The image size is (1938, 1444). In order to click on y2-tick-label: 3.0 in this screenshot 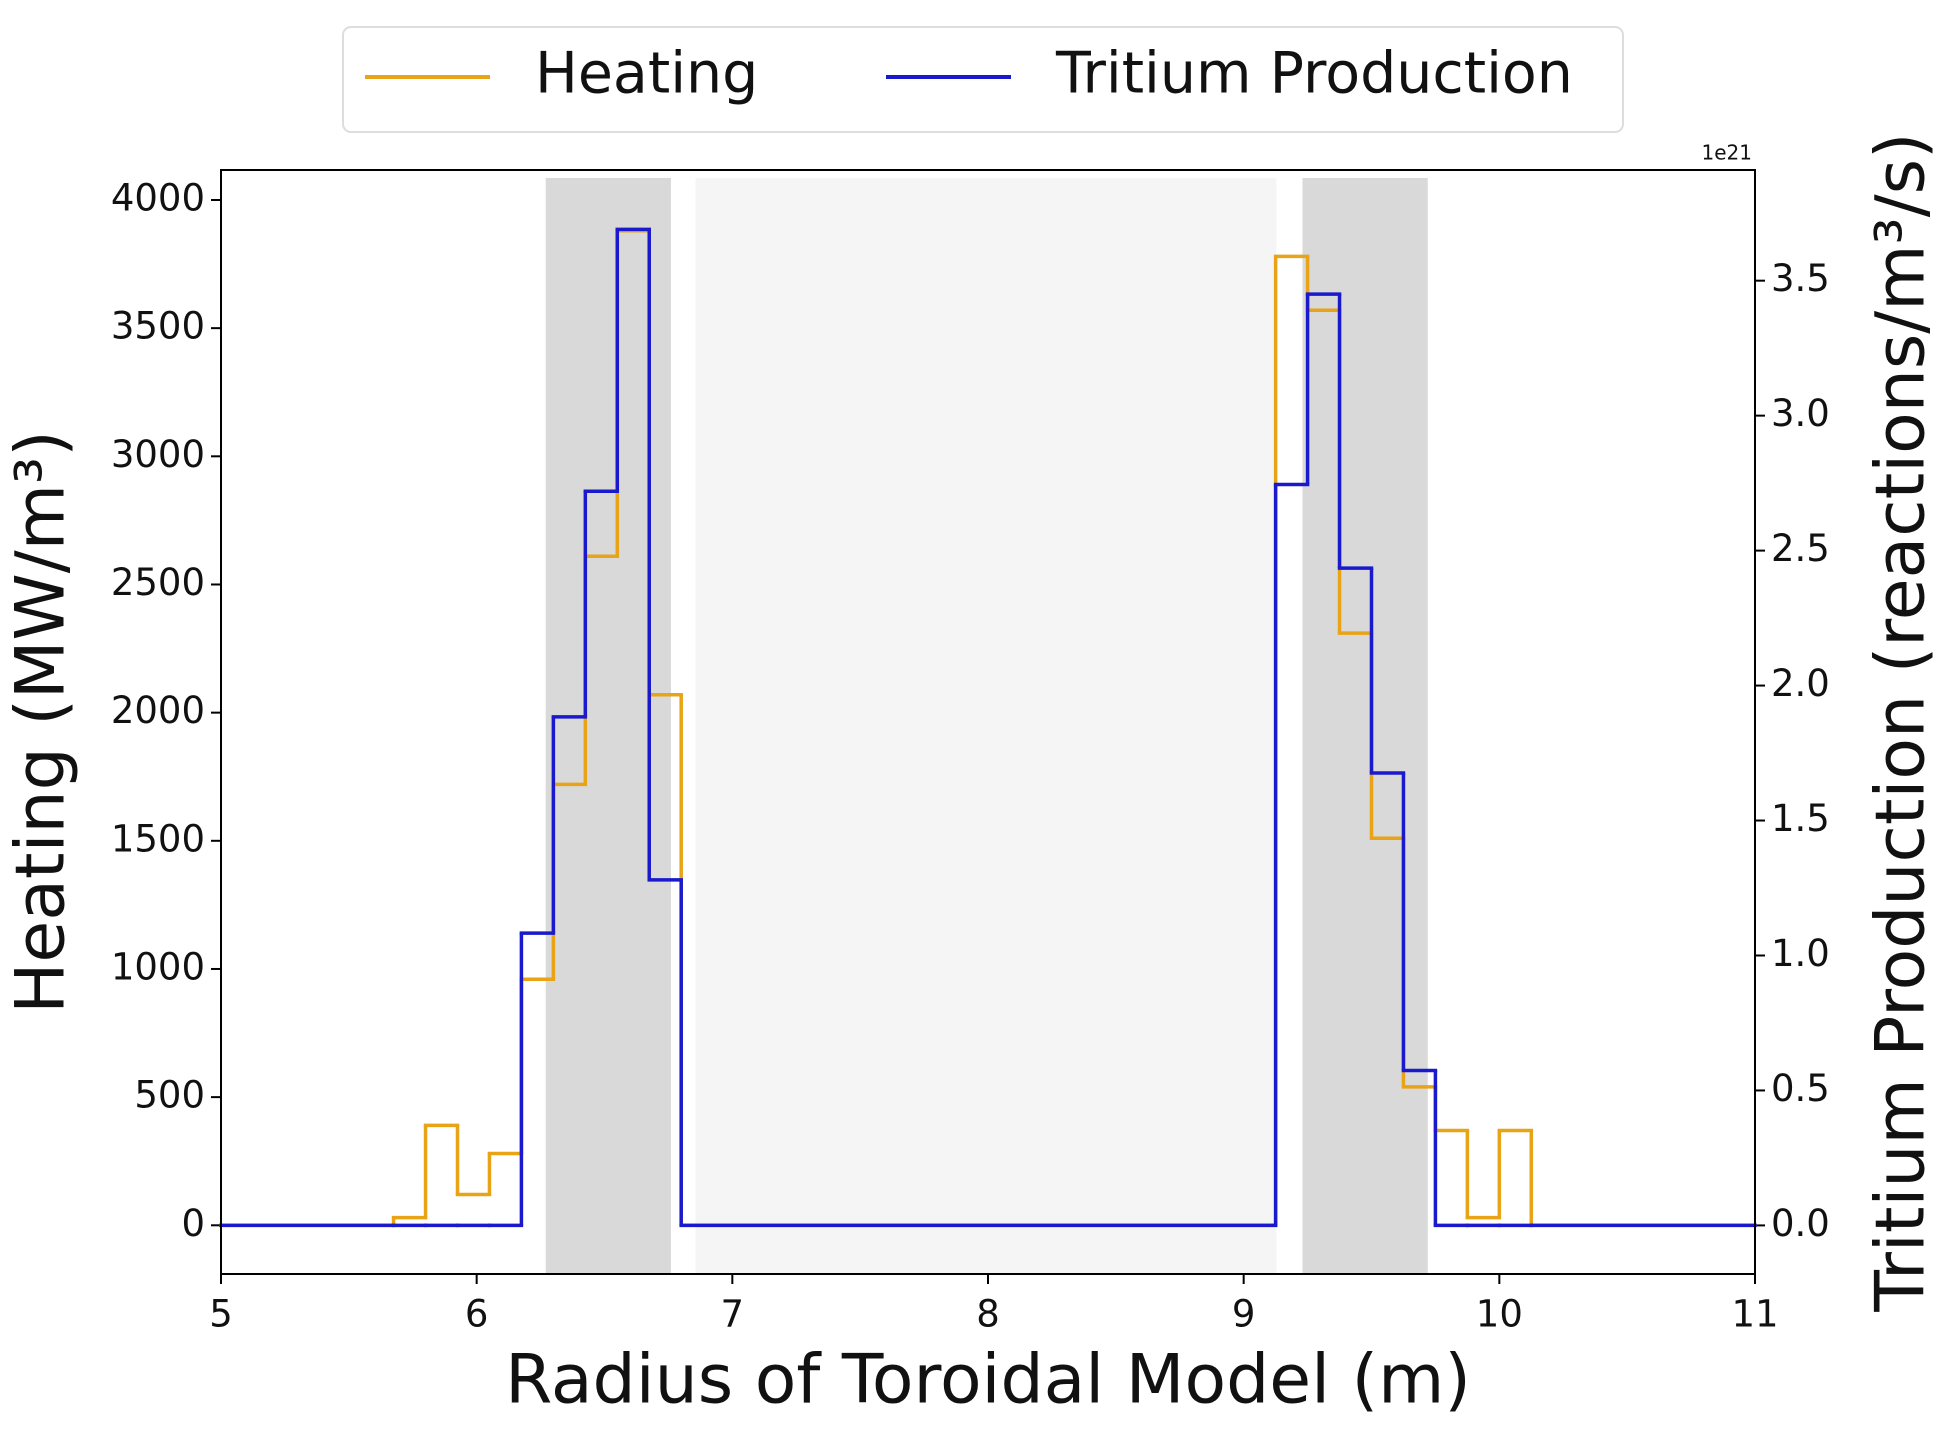, I will do `click(1800, 413)`.